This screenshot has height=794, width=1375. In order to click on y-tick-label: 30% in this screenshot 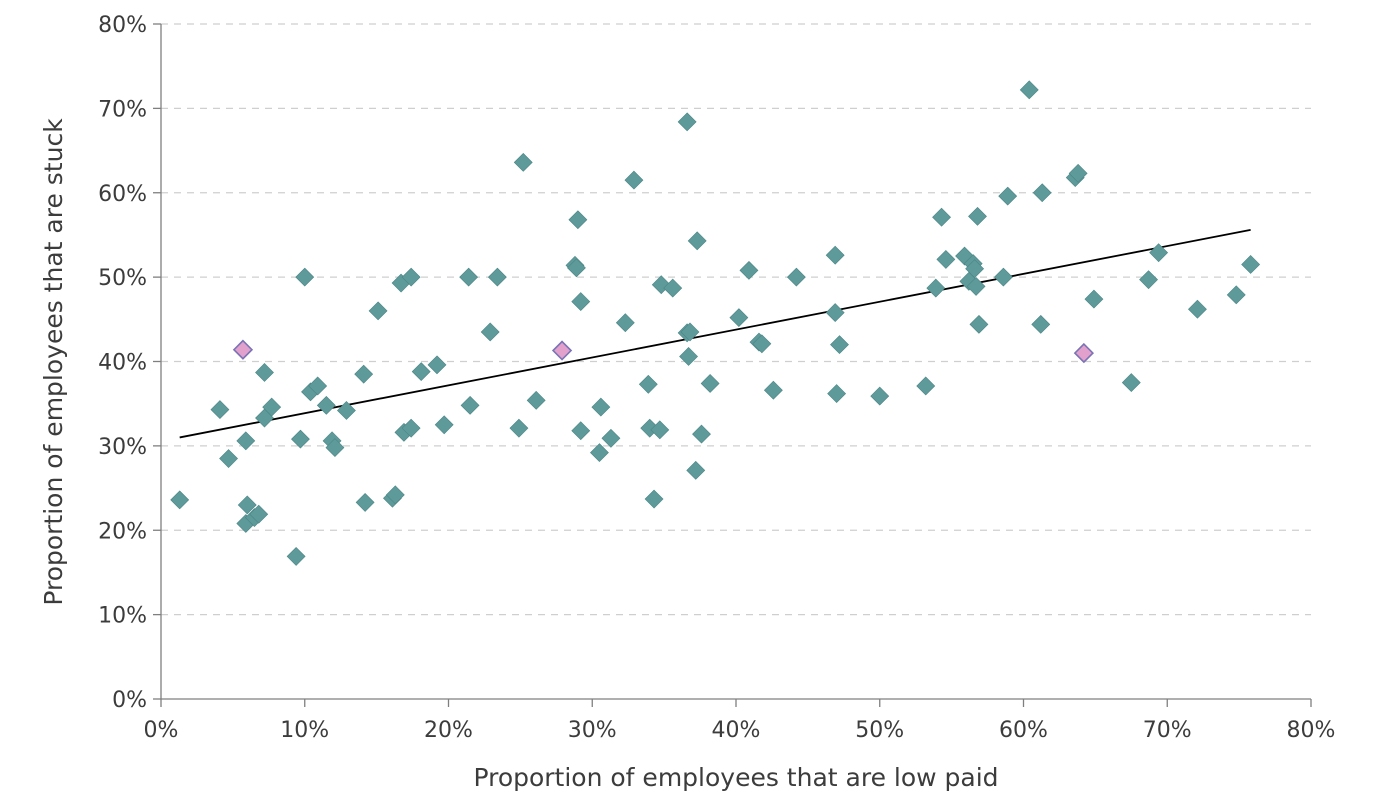, I will do `click(122, 447)`.